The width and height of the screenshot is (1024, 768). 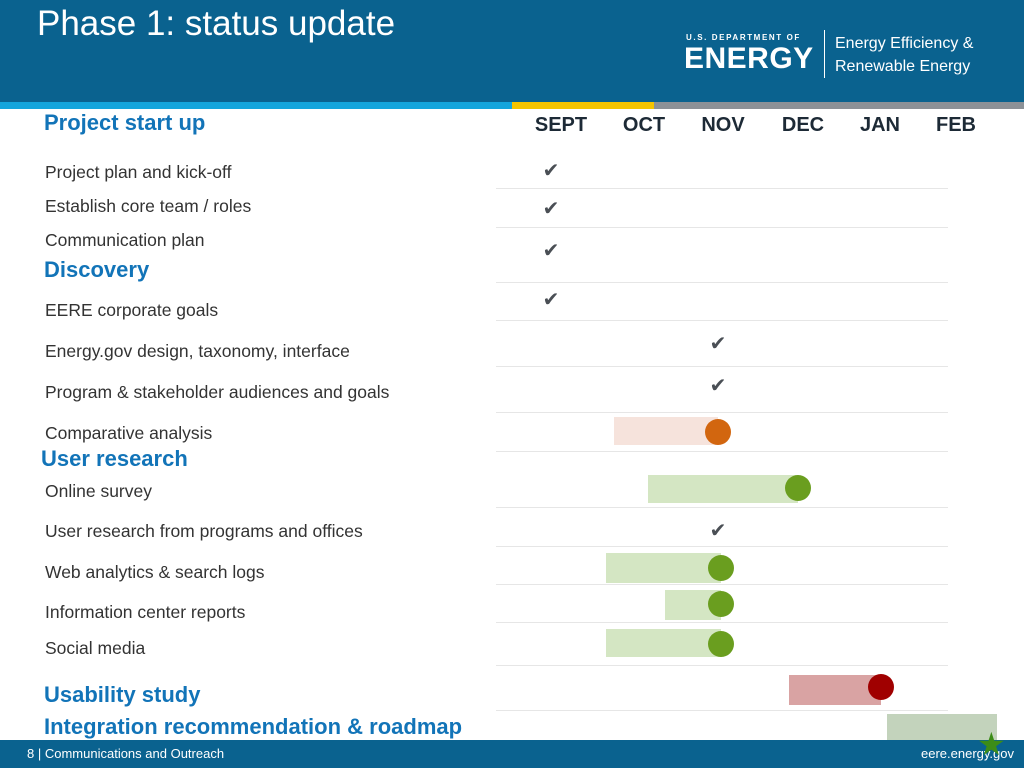 What do you see at coordinates (879, 125) in the screenshot?
I see `month-jan: JAN` at bounding box center [879, 125].